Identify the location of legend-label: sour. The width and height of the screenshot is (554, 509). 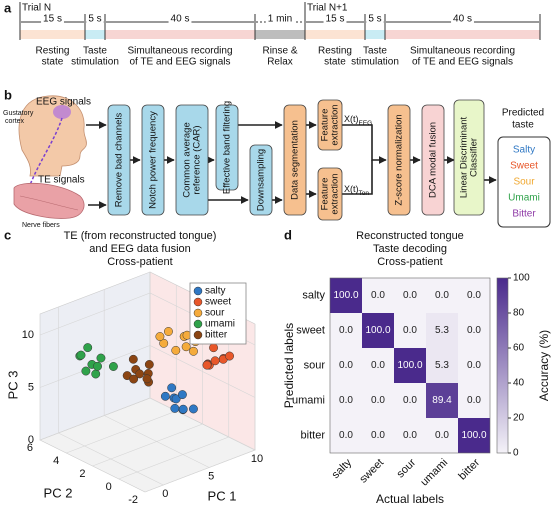
(215, 313).